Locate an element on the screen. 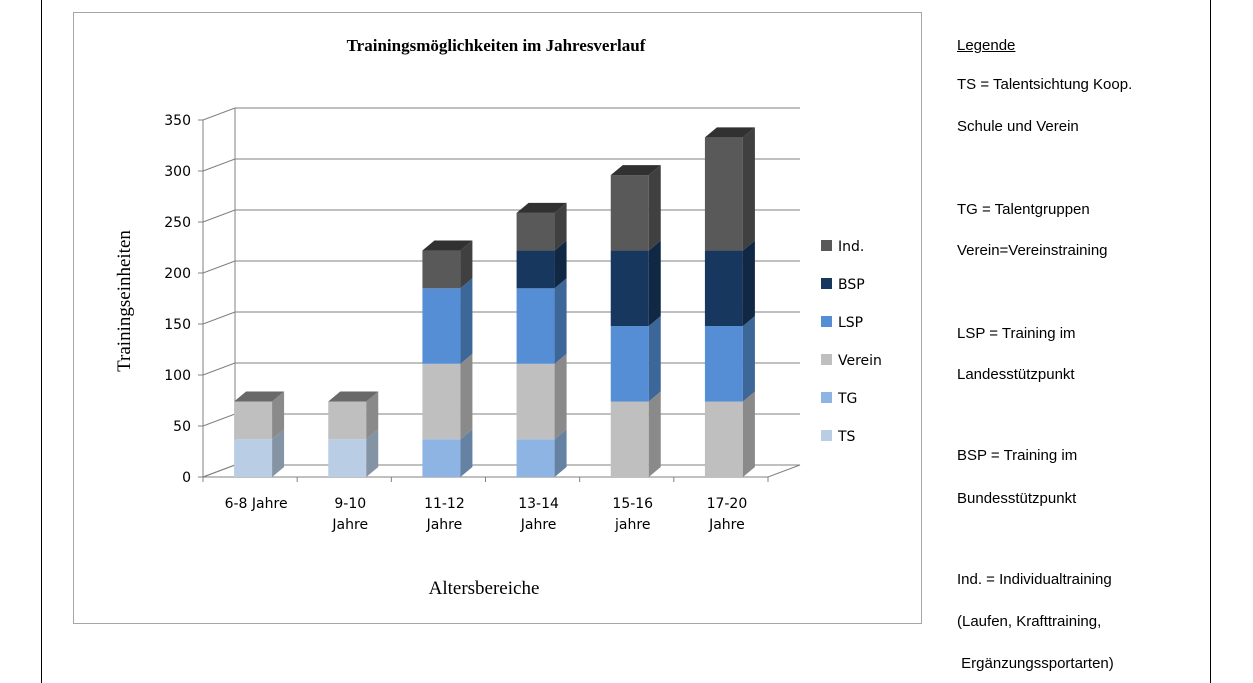  legend-label-LSP: LSP is located at coordinates (850, 323).